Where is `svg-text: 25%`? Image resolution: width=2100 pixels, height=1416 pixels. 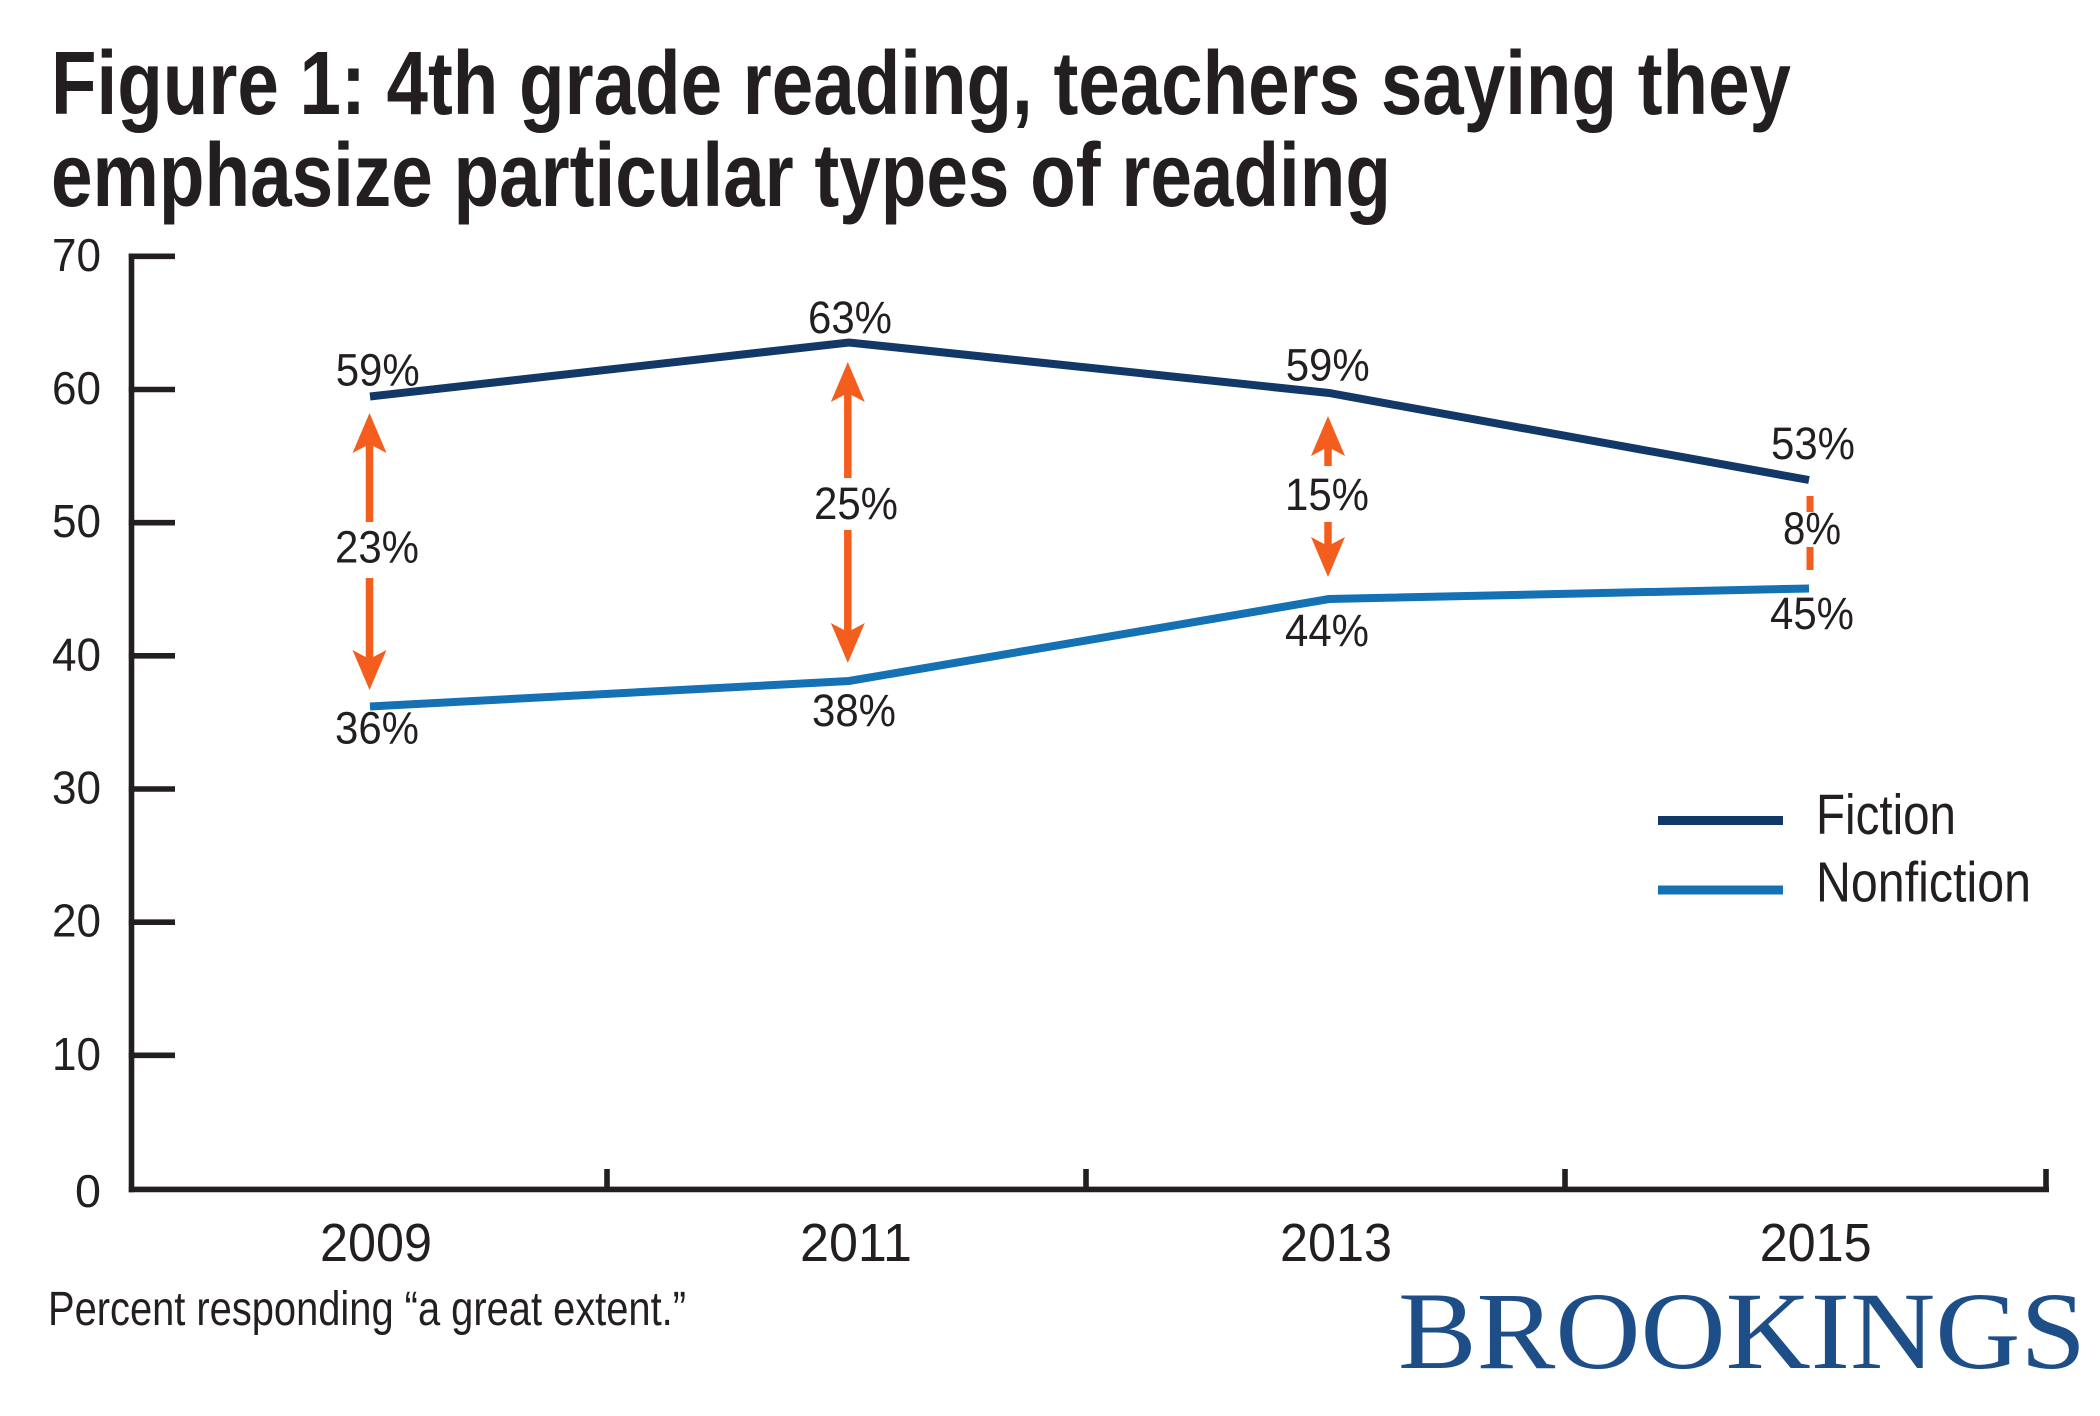
svg-text: 25% is located at coordinates (856, 503).